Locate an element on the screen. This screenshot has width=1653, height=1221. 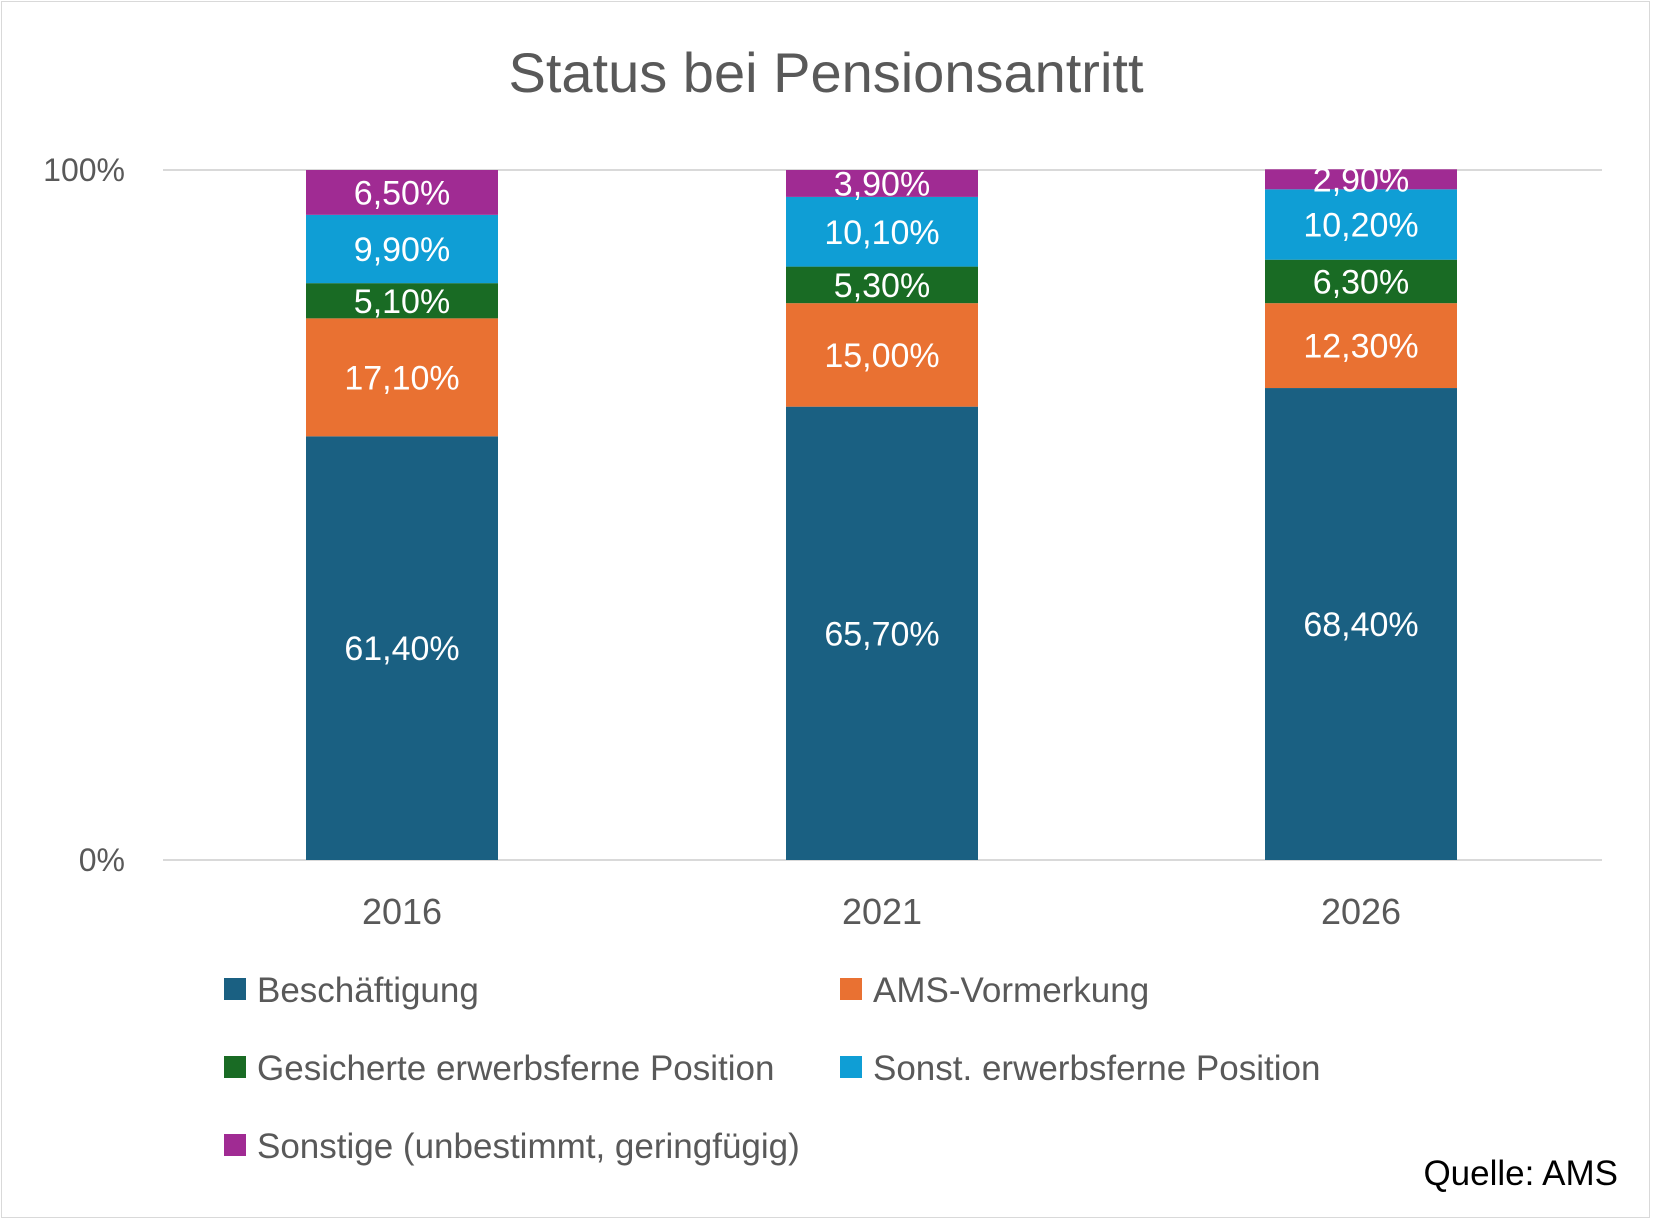
legend-label: AMS-Vormerkung is located at coordinates (1011, 990).